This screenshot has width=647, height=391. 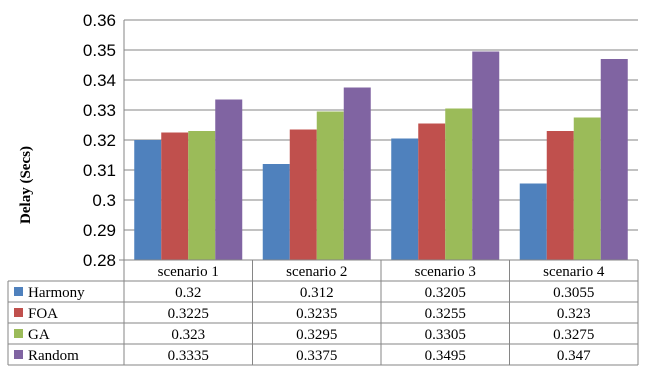 I want to click on data-label: 0.32, so click(x=188, y=293).